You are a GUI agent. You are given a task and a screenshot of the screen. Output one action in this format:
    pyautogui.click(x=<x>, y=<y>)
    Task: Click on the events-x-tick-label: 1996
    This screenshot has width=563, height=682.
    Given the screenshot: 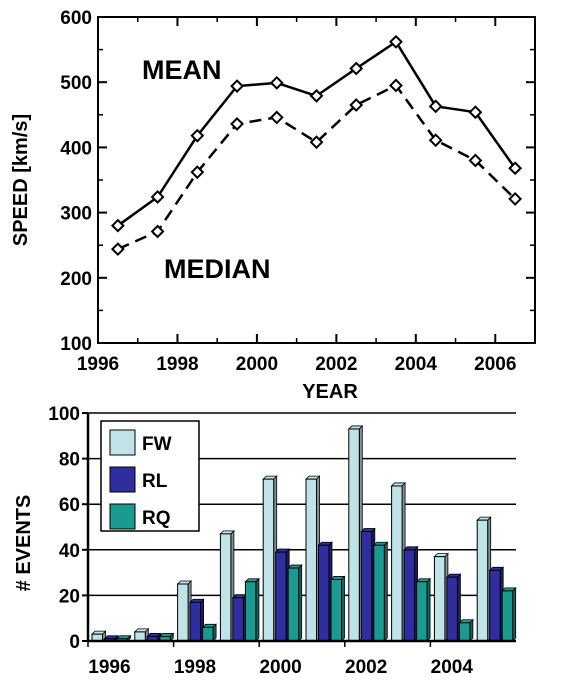 What is the action you would take?
    pyautogui.click(x=109, y=667)
    